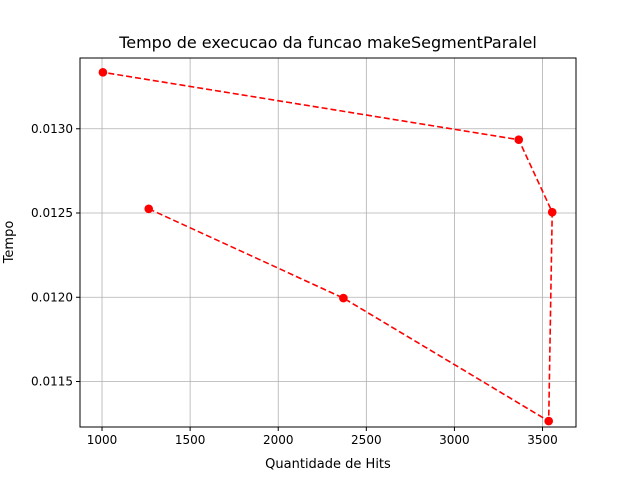 The height and width of the screenshot is (480, 640). Describe the element at coordinates (52, 213) in the screenshot. I see `y-tick-label: 0.0125` at that location.